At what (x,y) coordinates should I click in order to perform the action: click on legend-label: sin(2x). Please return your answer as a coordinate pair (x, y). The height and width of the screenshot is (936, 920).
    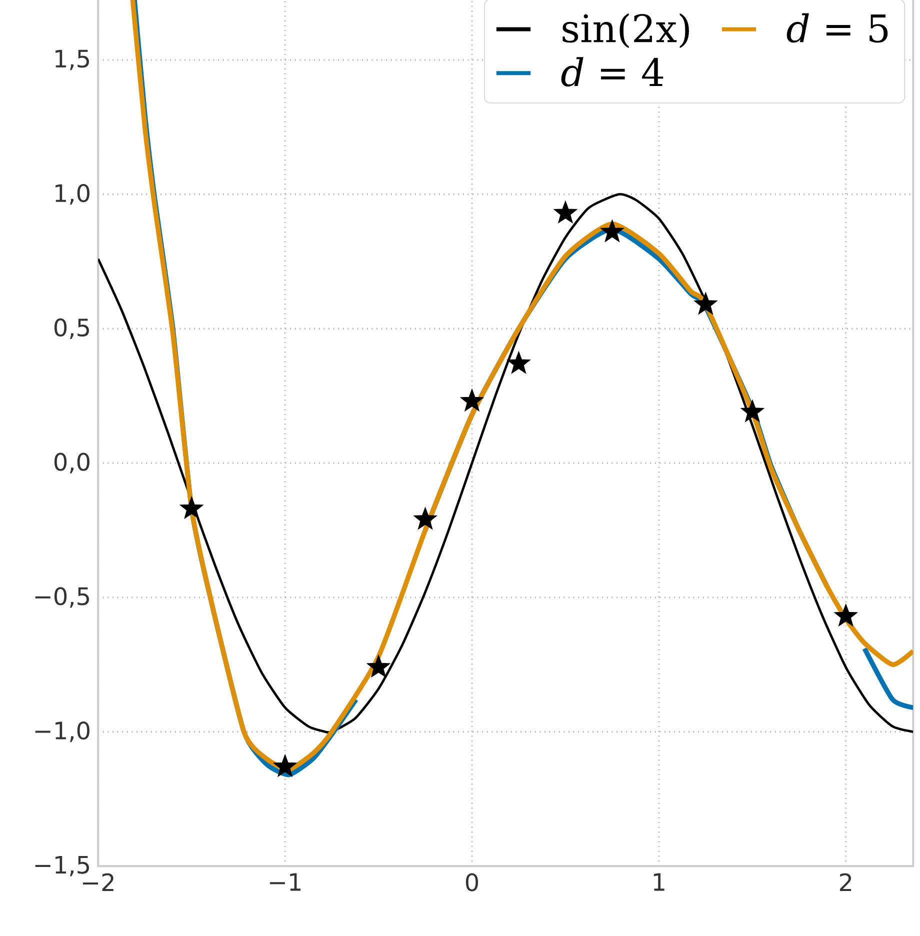
    Looking at the image, I should click on (625, 30).